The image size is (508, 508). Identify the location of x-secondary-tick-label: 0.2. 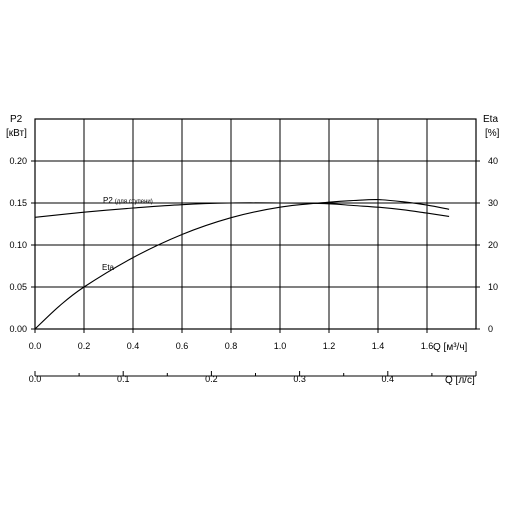
(211, 379).